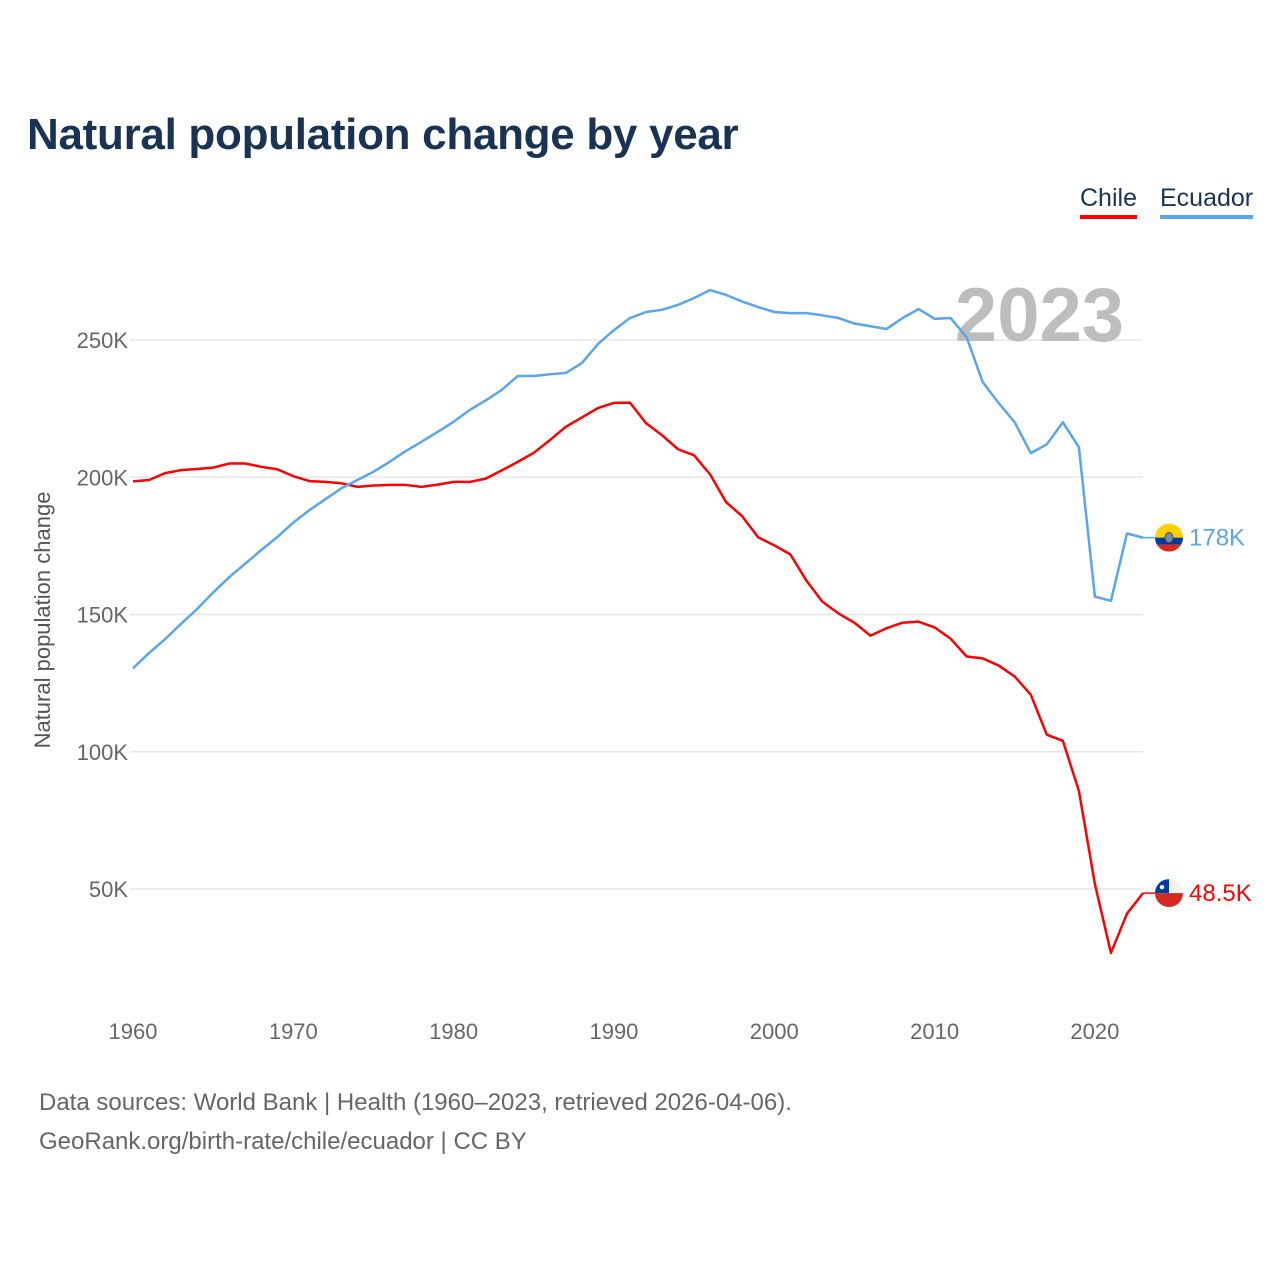  I want to click on y-tick-label: 100K, so click(103, 752).